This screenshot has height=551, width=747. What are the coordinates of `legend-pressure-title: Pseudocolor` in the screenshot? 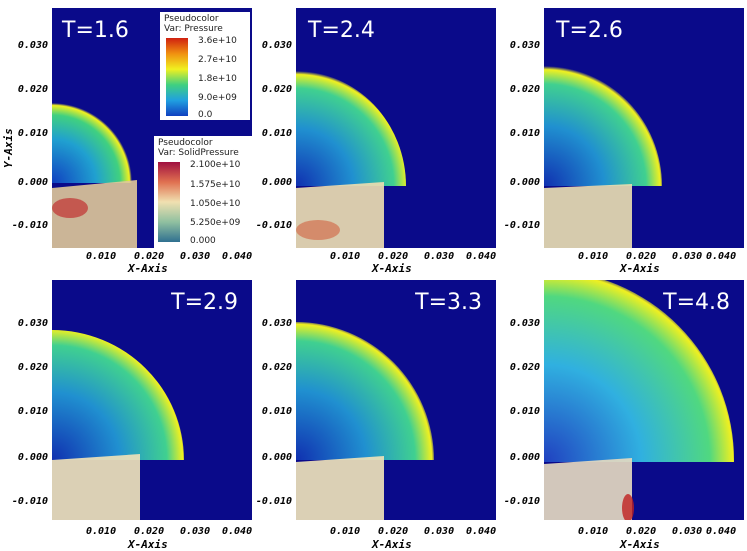 It's located at (191, 19).